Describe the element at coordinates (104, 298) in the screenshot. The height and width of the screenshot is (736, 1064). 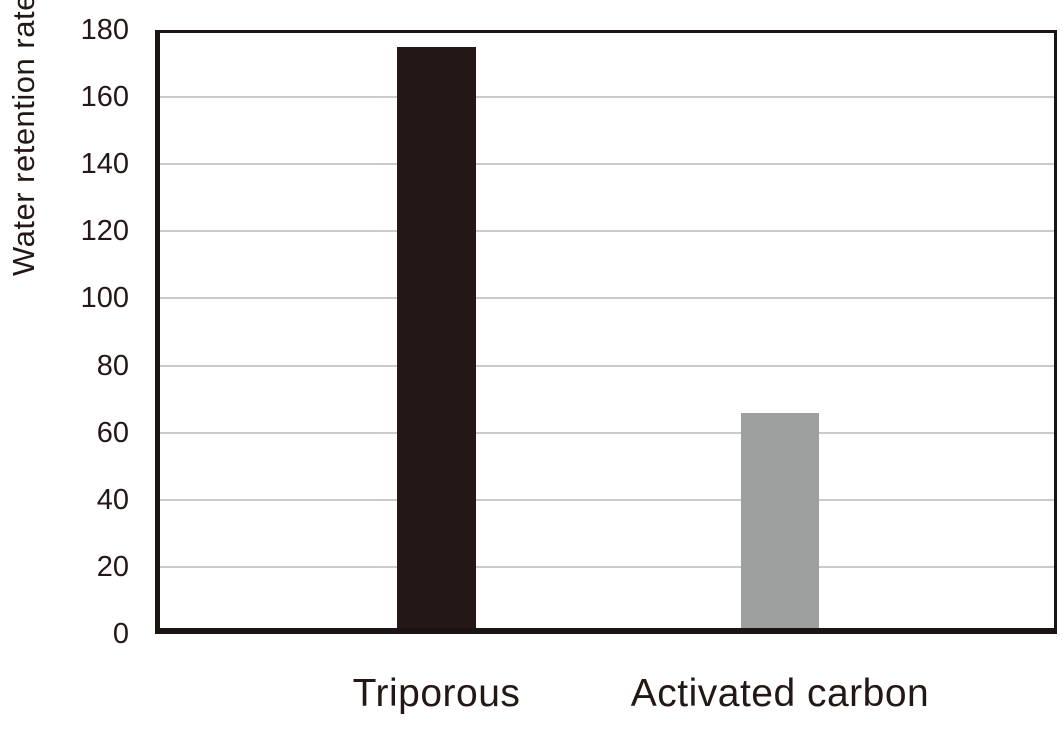
I see `y-tick-100: 100` at that location.